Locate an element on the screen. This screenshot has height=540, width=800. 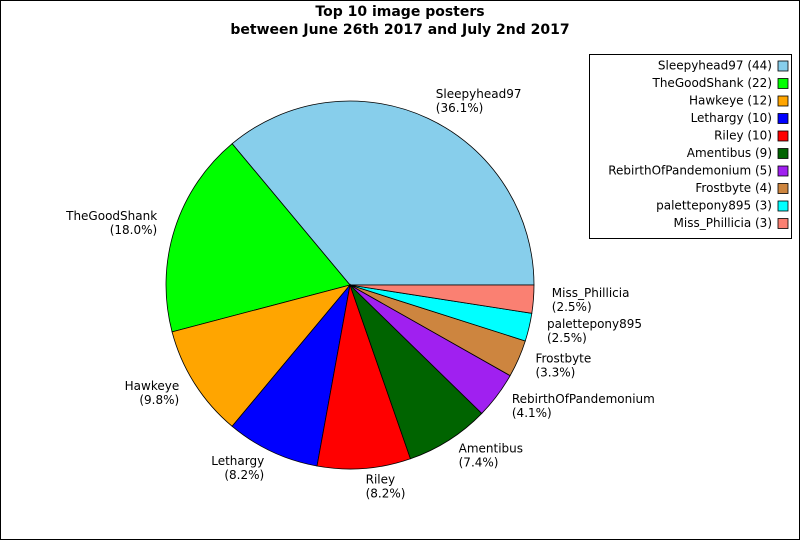
legend-label: Sleepyhead97 (44) is located at coordinates (715, 66).